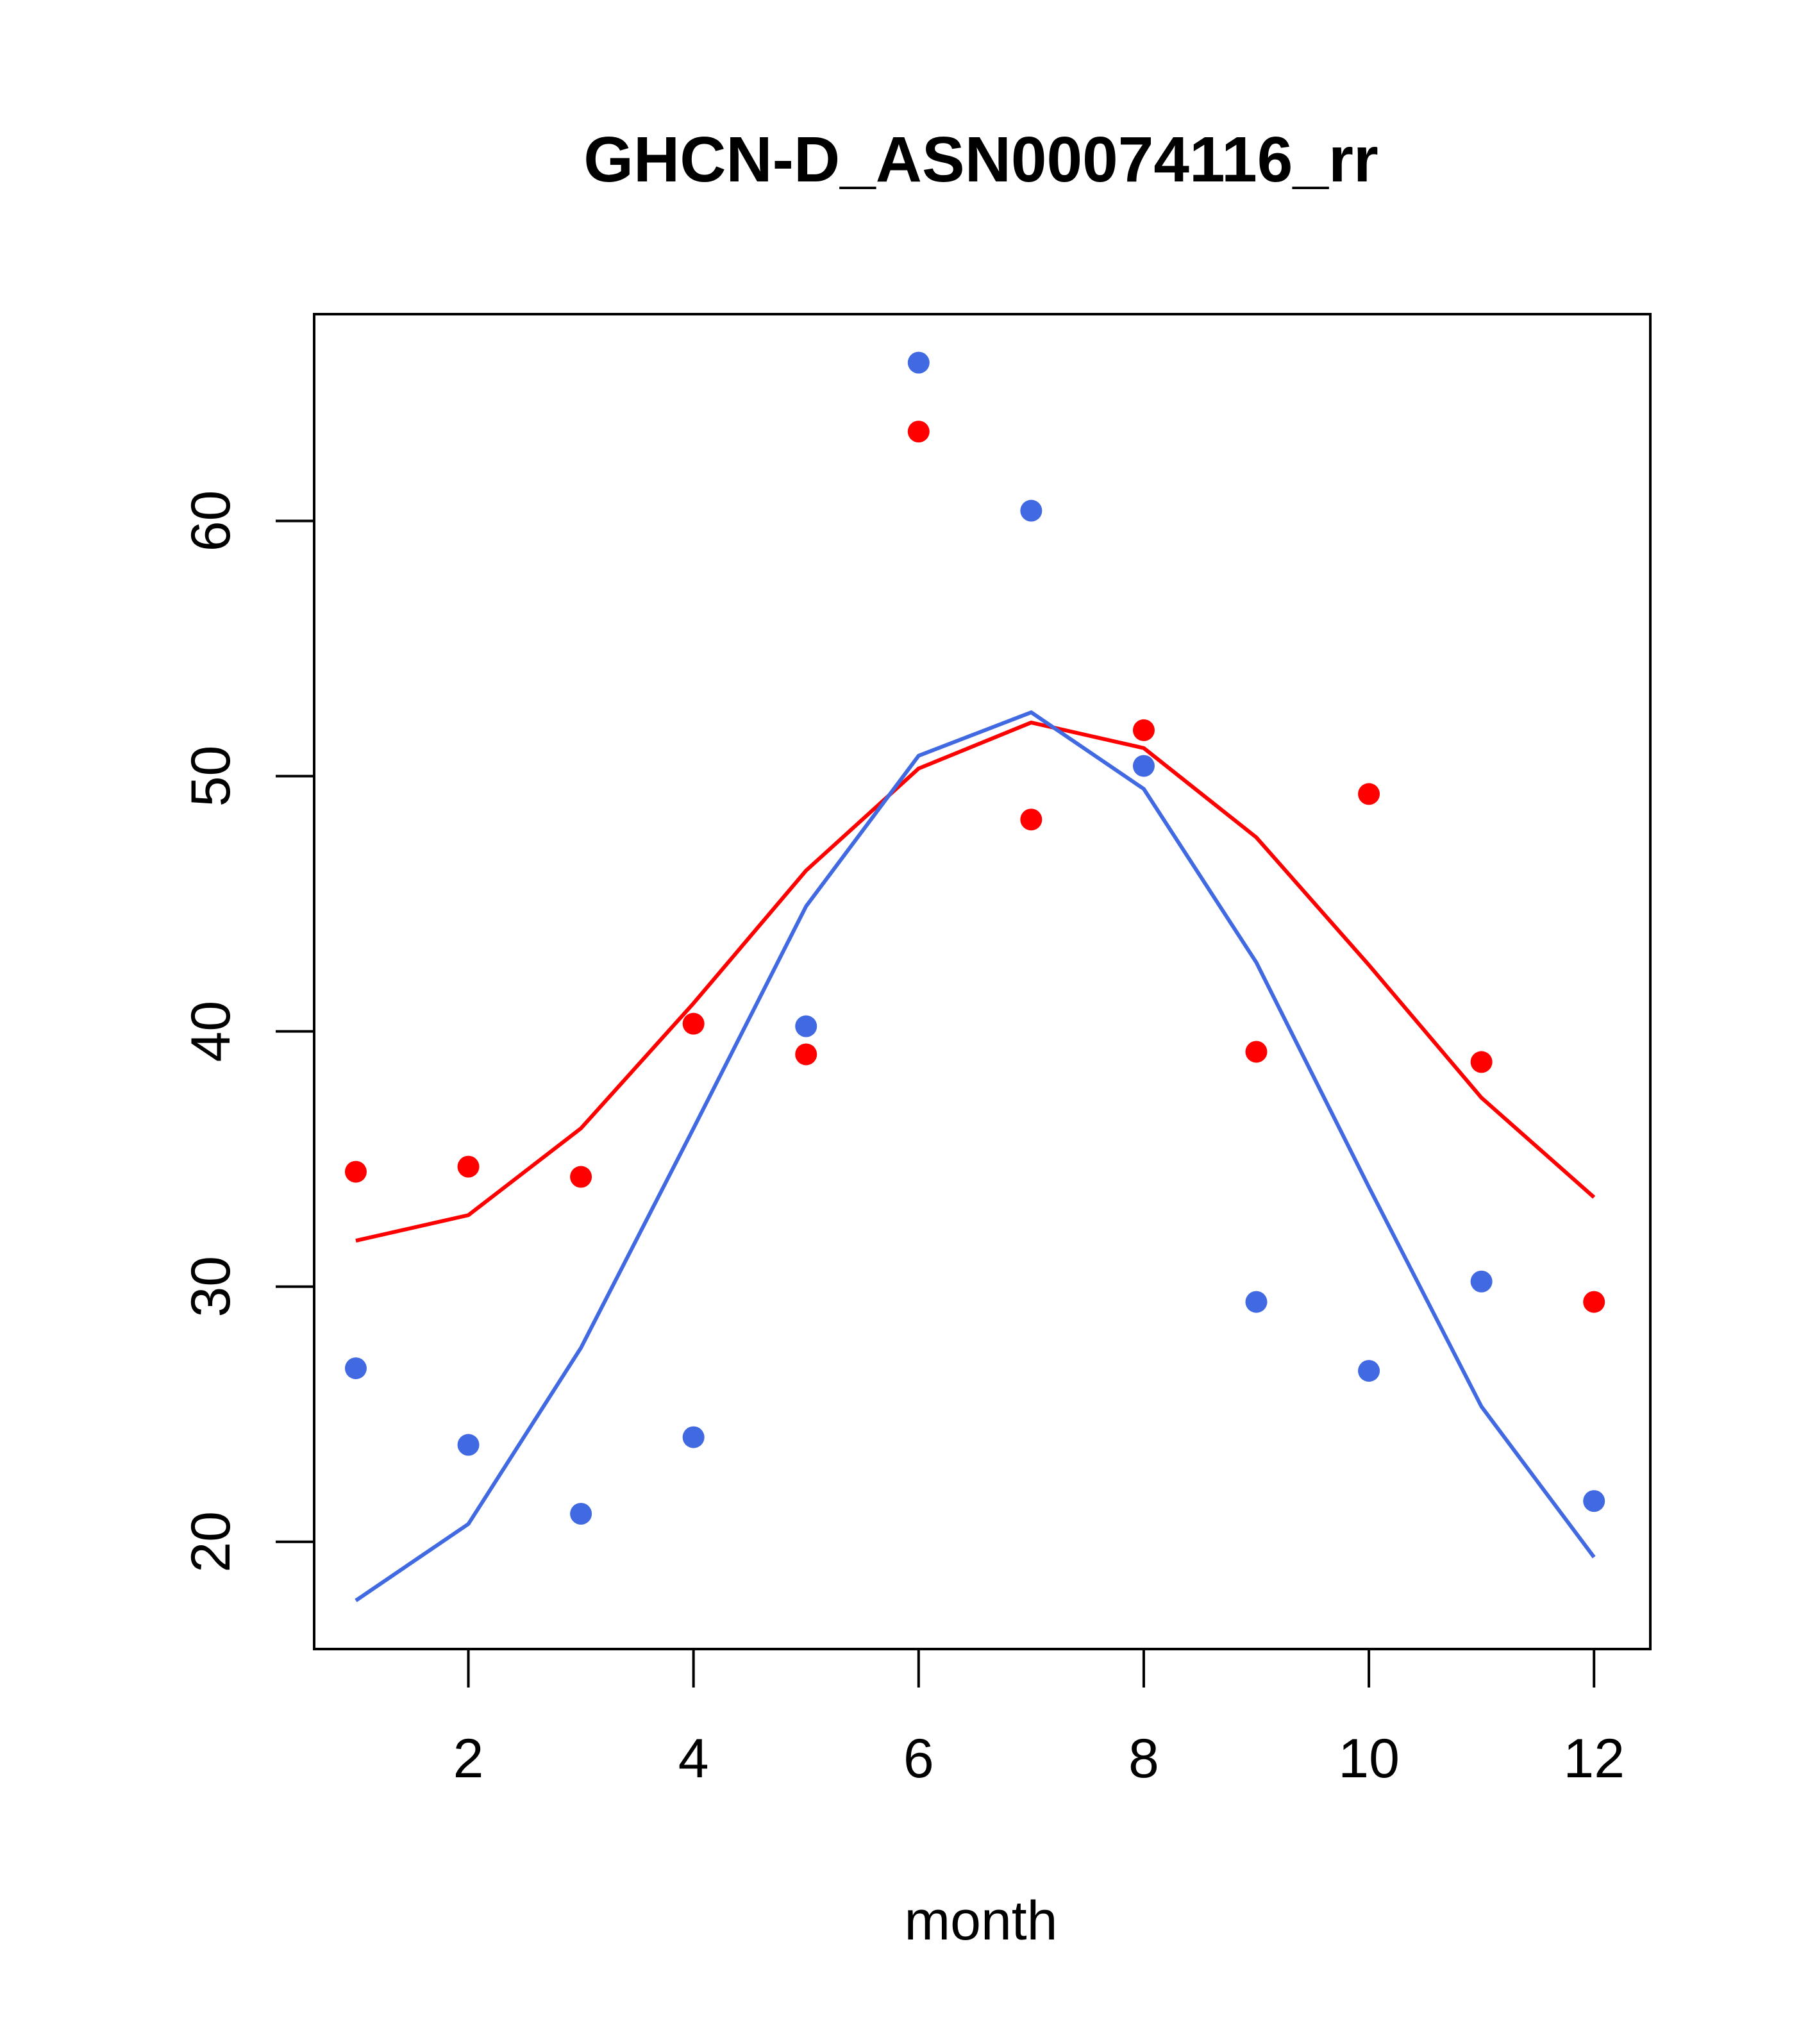  I want to click on x-axis-label: month, so click(981, 1921).